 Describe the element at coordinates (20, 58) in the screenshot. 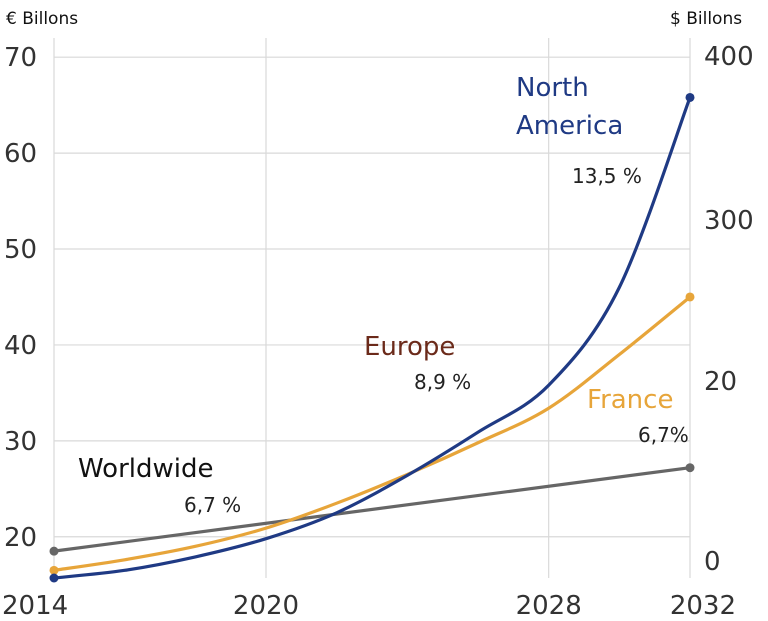

I see `left-tick-label: 70` at that location.